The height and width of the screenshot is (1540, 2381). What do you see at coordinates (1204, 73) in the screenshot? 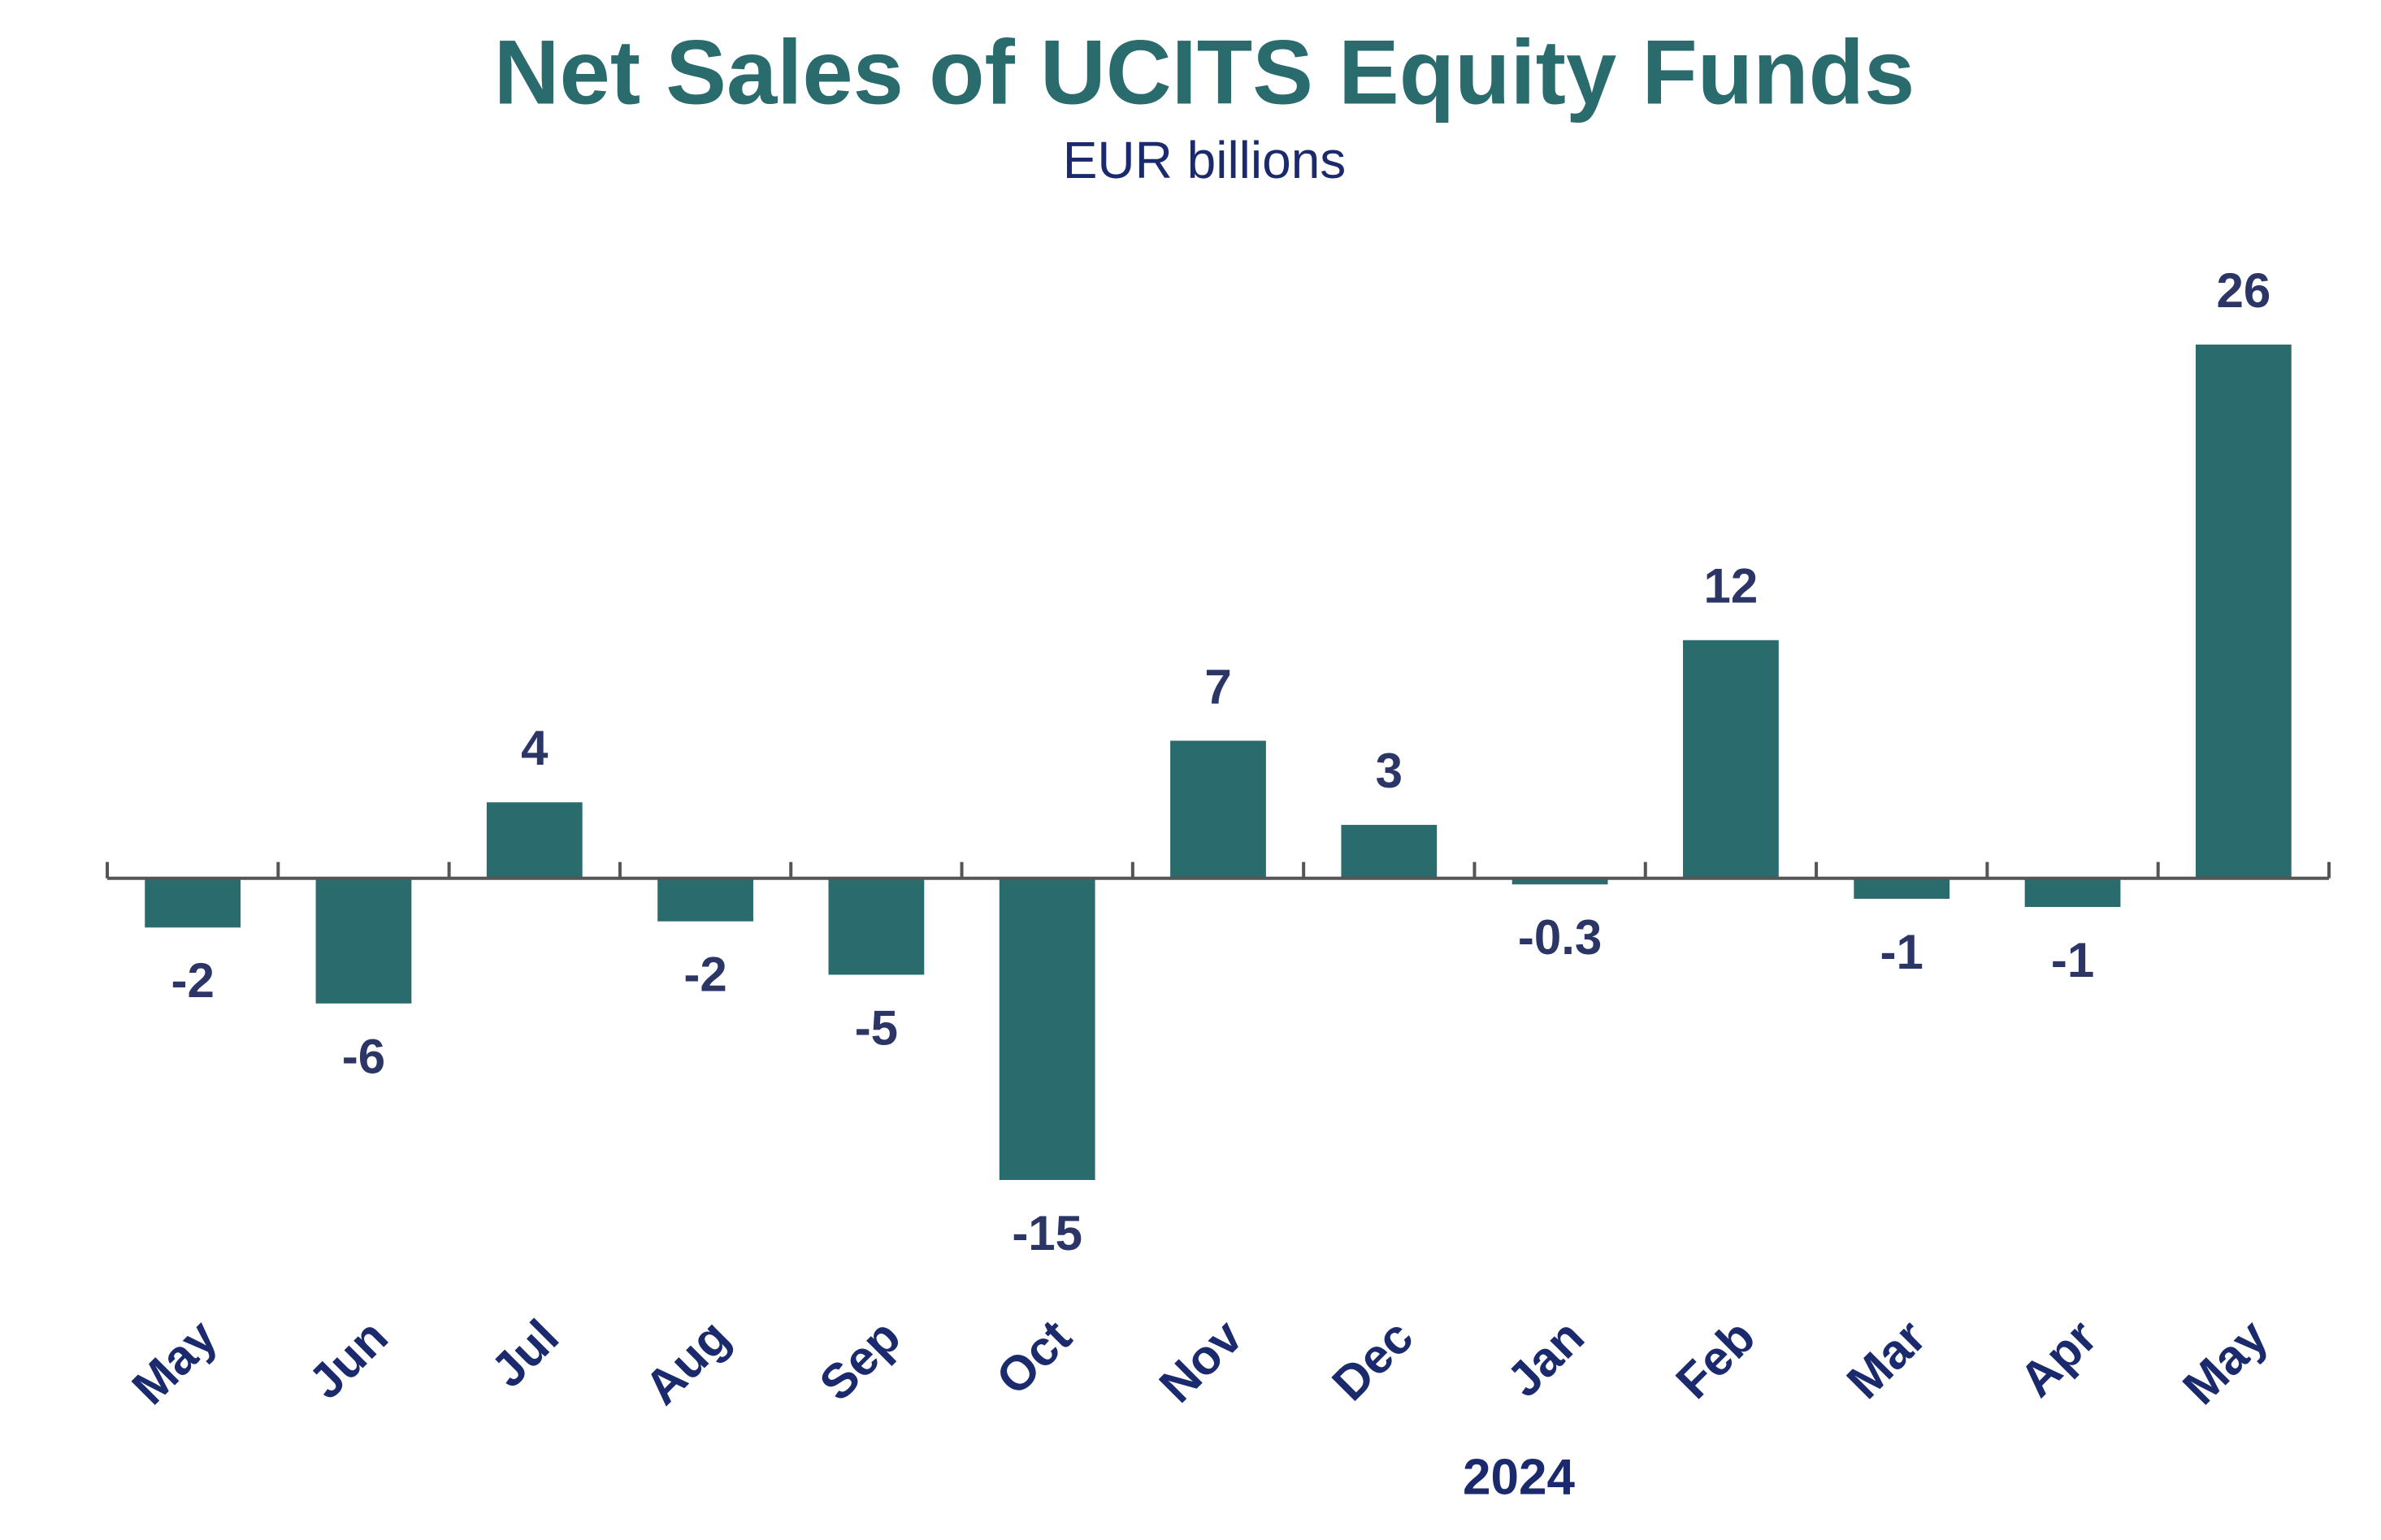
I see `chart-title: Net Sales of UCITS Equity Funds` at bounding box center [1204, 73].